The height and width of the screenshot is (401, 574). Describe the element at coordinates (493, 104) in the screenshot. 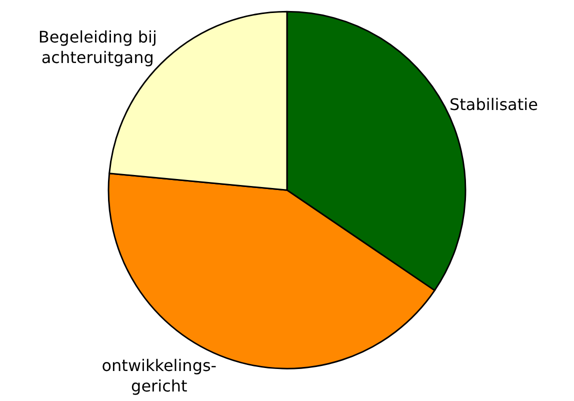

I see `slice-label: Stabilisatie` at that location.